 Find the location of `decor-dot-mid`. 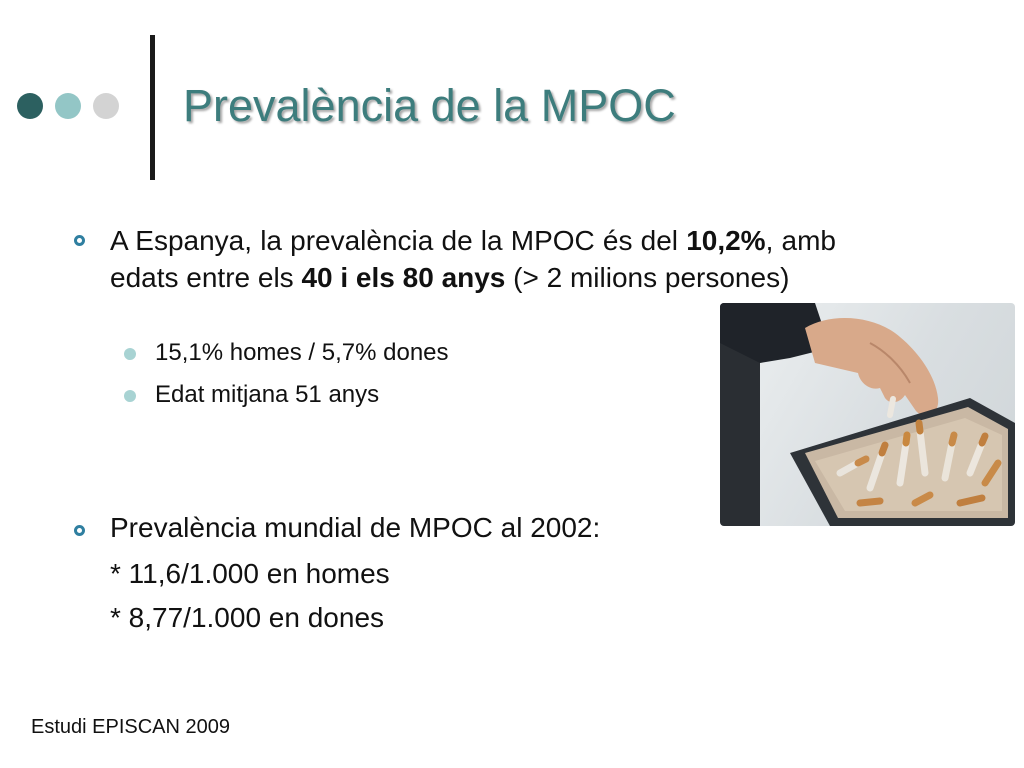

decor-dot-mid is located at coordinates (68, 106).